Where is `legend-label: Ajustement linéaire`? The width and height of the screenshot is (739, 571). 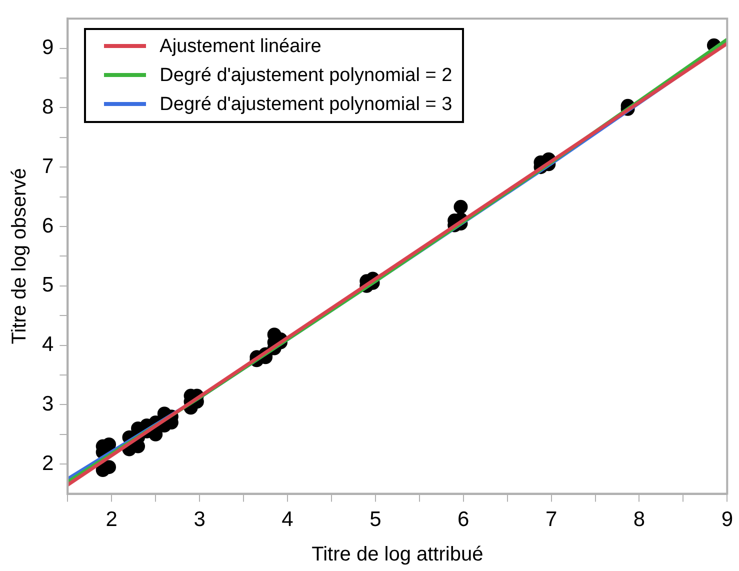 legend-label: Ajustement linéaire is located at coordinates (241, 46).